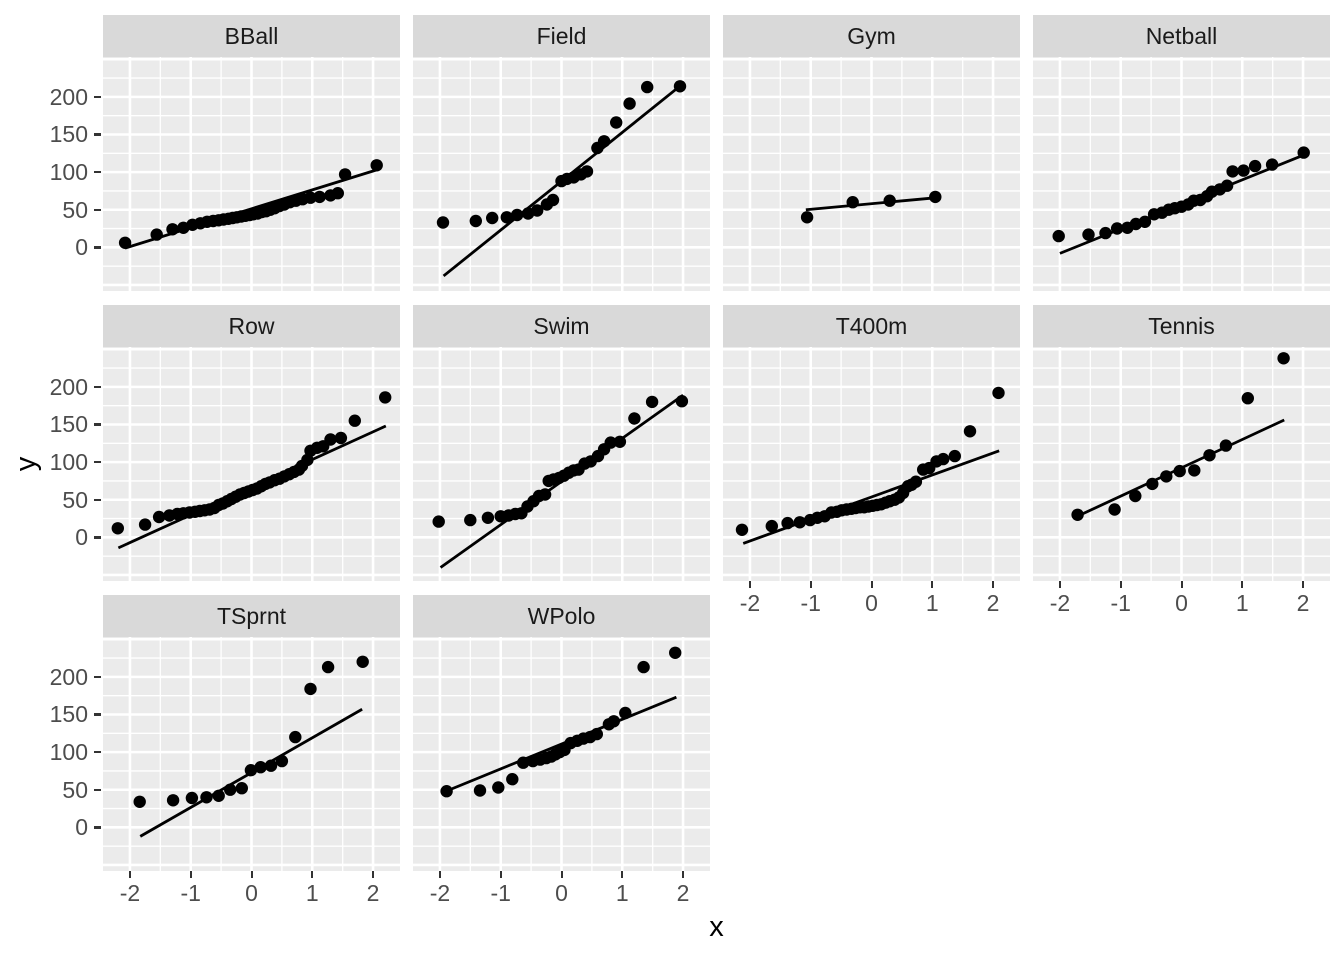  I want to click on facet-strip-label: T400m, so click(871, 325).